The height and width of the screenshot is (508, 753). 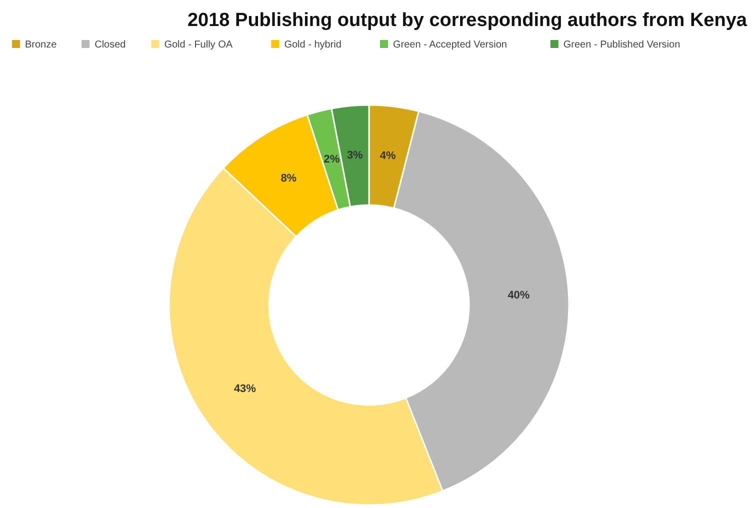 What do you see at coordinates (467, 20) in the screenshot?
I see `chart-title: 2018 Publishing output by corresponding authors from Kenya` at bounding box center [467, 20].